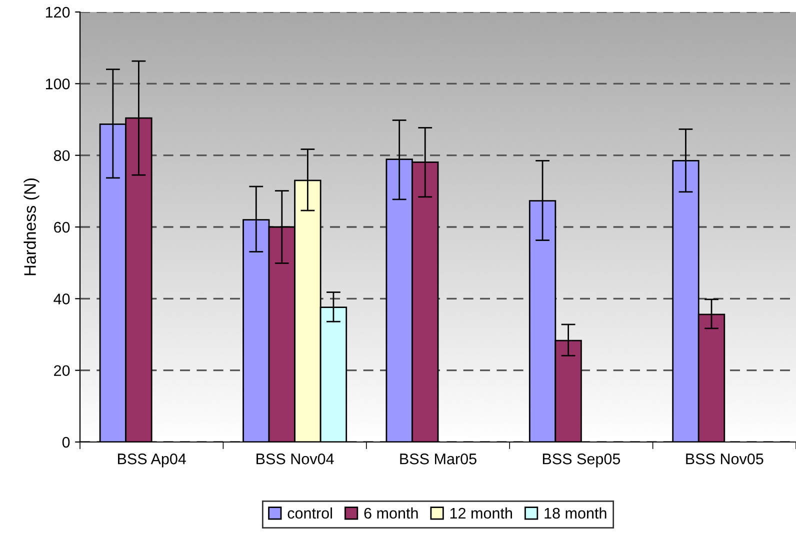  Describe the element at coordinates (152, 461) in the screenshot. I see `x-tick-label: BSS Ap04` at that location.